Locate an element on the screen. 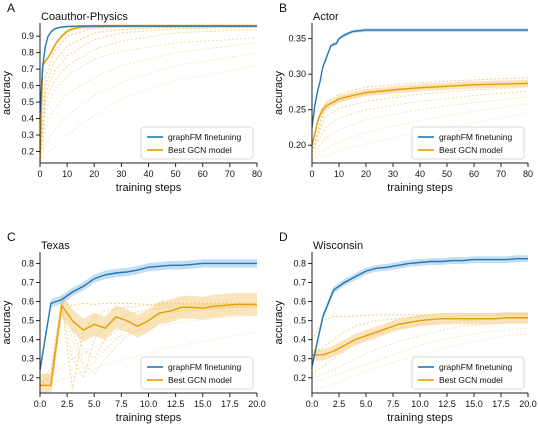 The image size is (538, 427). y-tick-label: 0.5 is located at coordinates (27, 321).